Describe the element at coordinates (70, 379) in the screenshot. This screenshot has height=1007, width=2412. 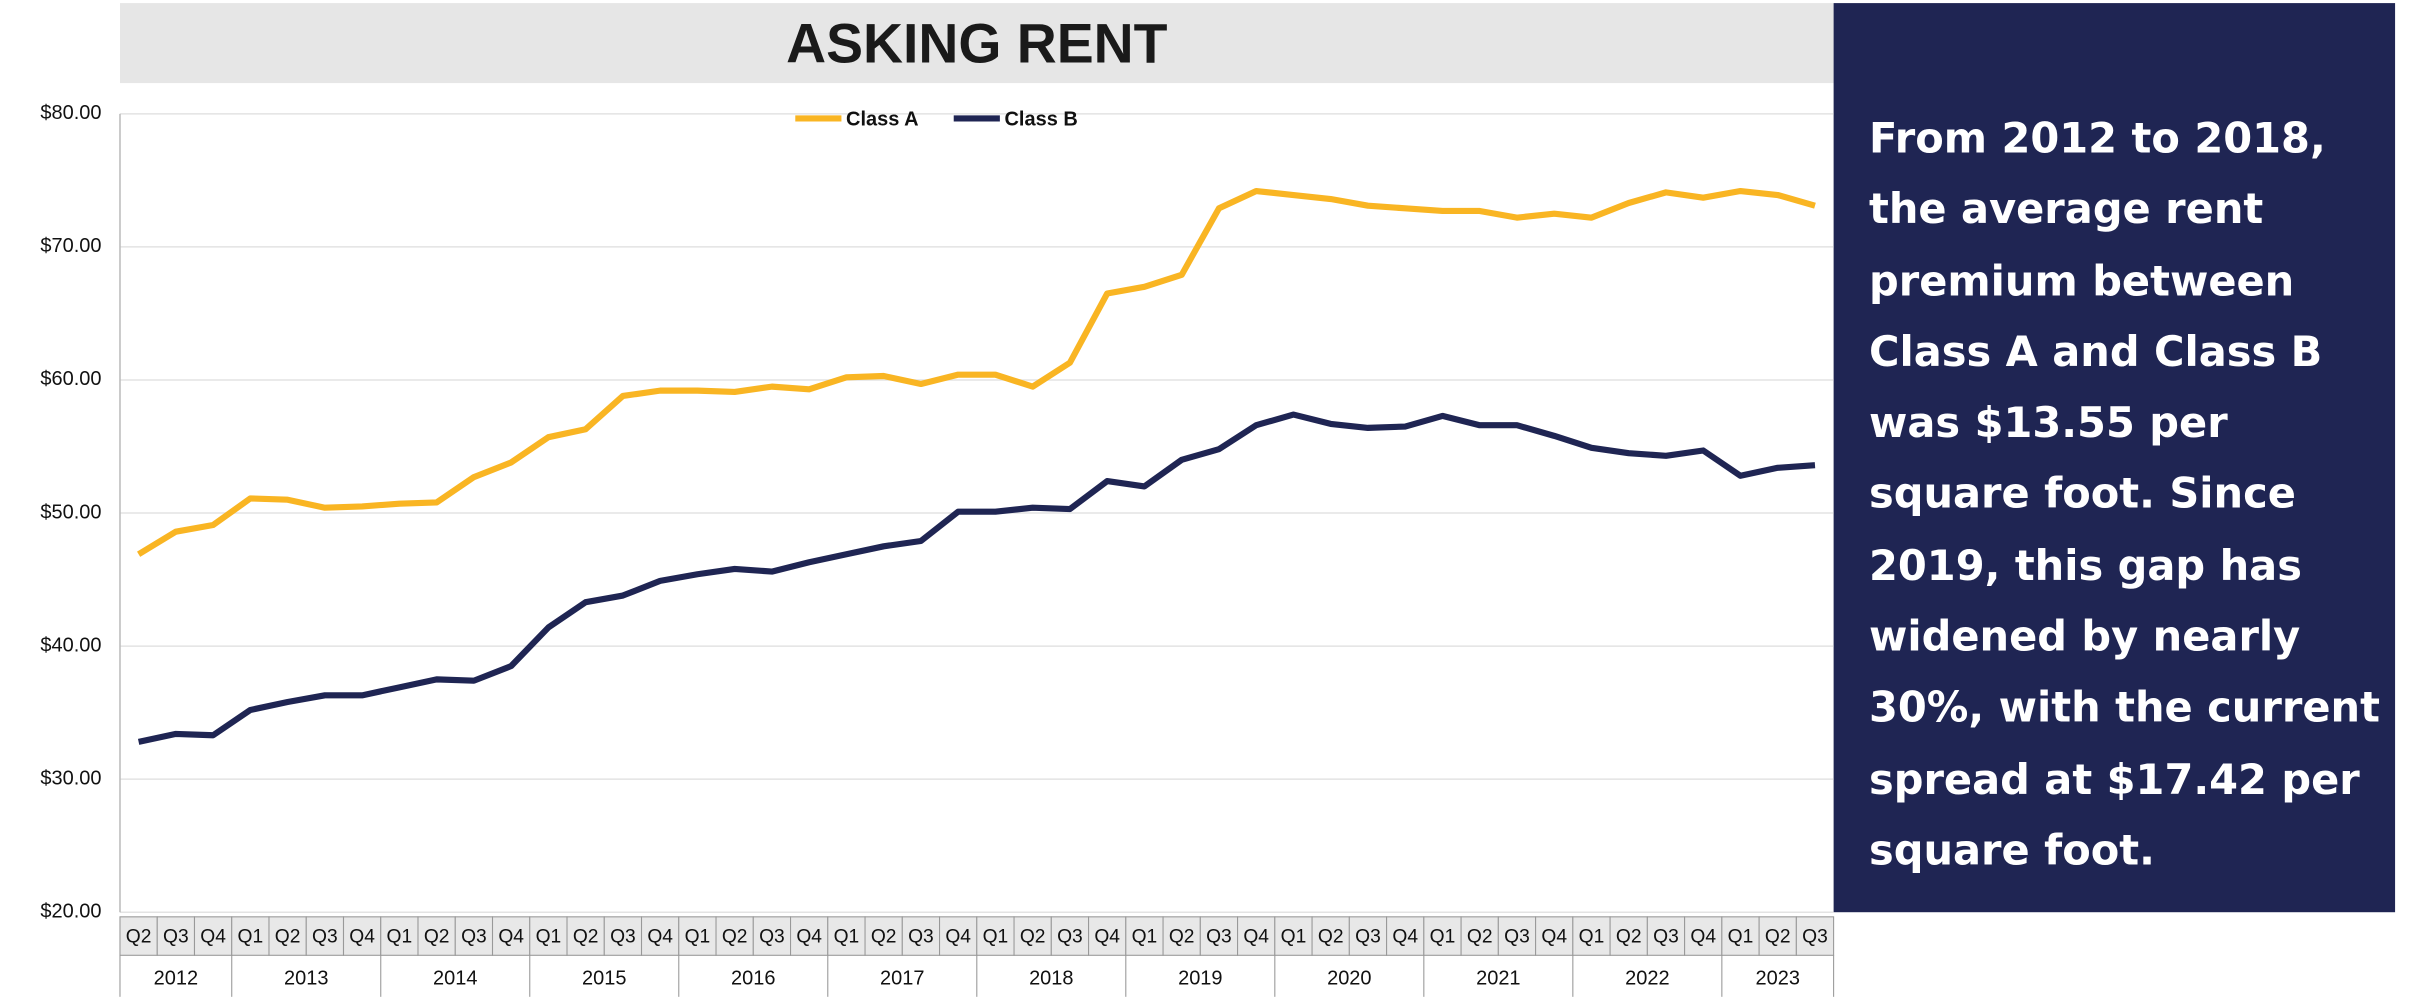
I see `y-tick-label: $60.00` at that location.